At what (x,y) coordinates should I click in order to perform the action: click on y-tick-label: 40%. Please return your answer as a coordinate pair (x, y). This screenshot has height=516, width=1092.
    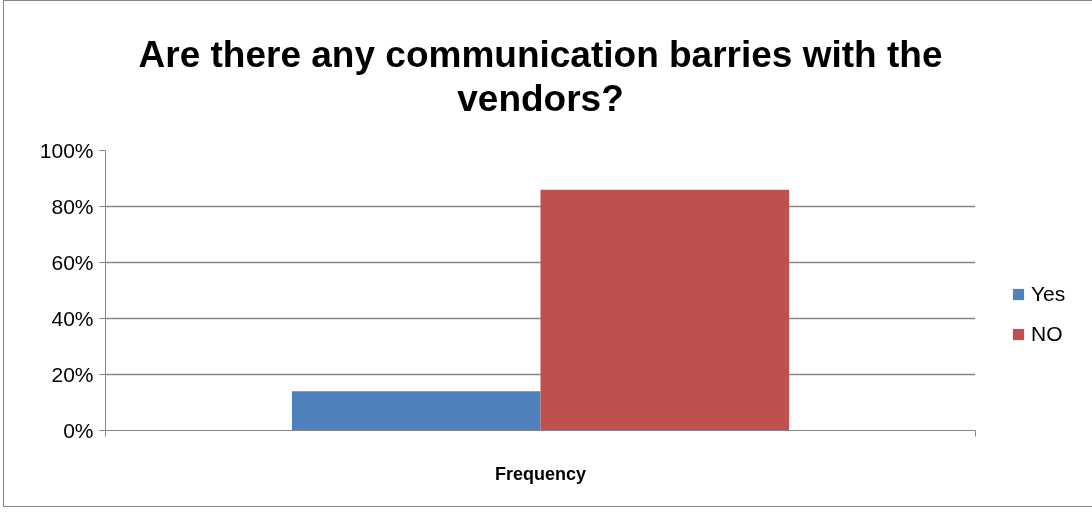
    Looking at the image, I should click on (72, 318).